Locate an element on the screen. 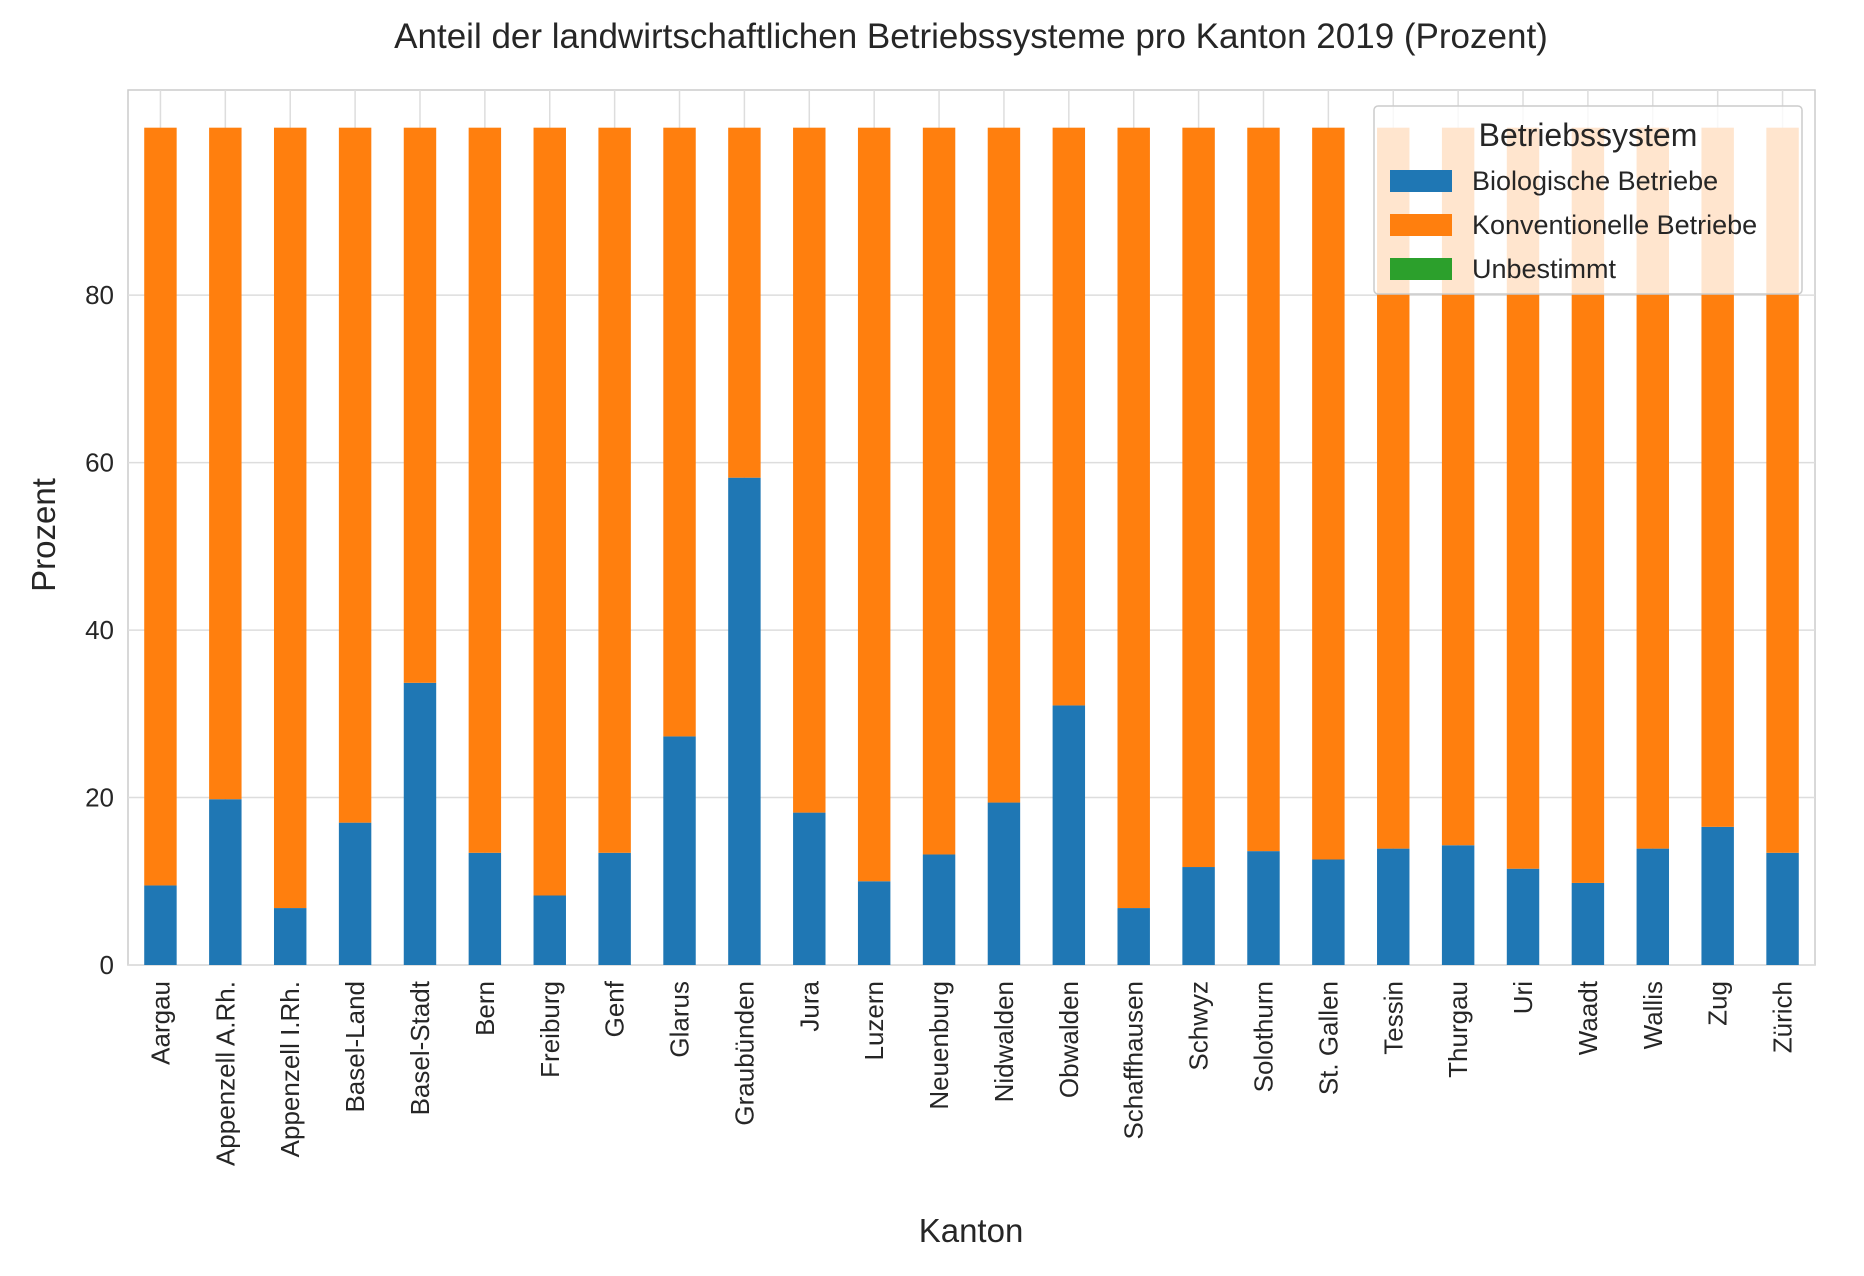 The height and width of the screenshot is (1276, 1864). legend-label: Unbestimmt is located at coordinates (1544, 269).